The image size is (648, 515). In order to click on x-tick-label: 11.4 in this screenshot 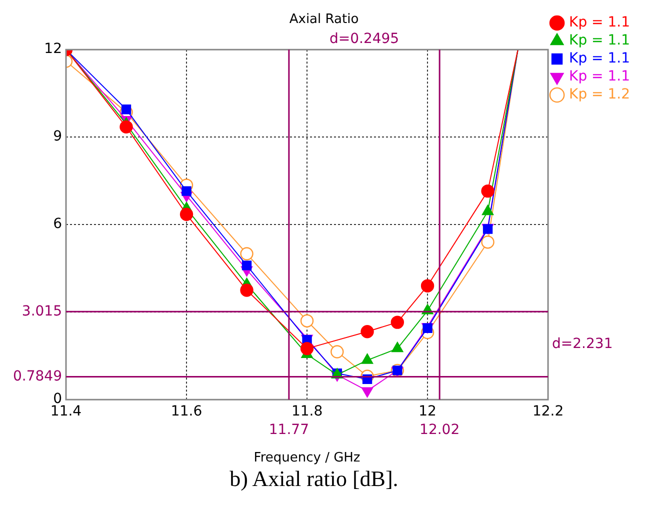, I will do `click(66, 412)`.